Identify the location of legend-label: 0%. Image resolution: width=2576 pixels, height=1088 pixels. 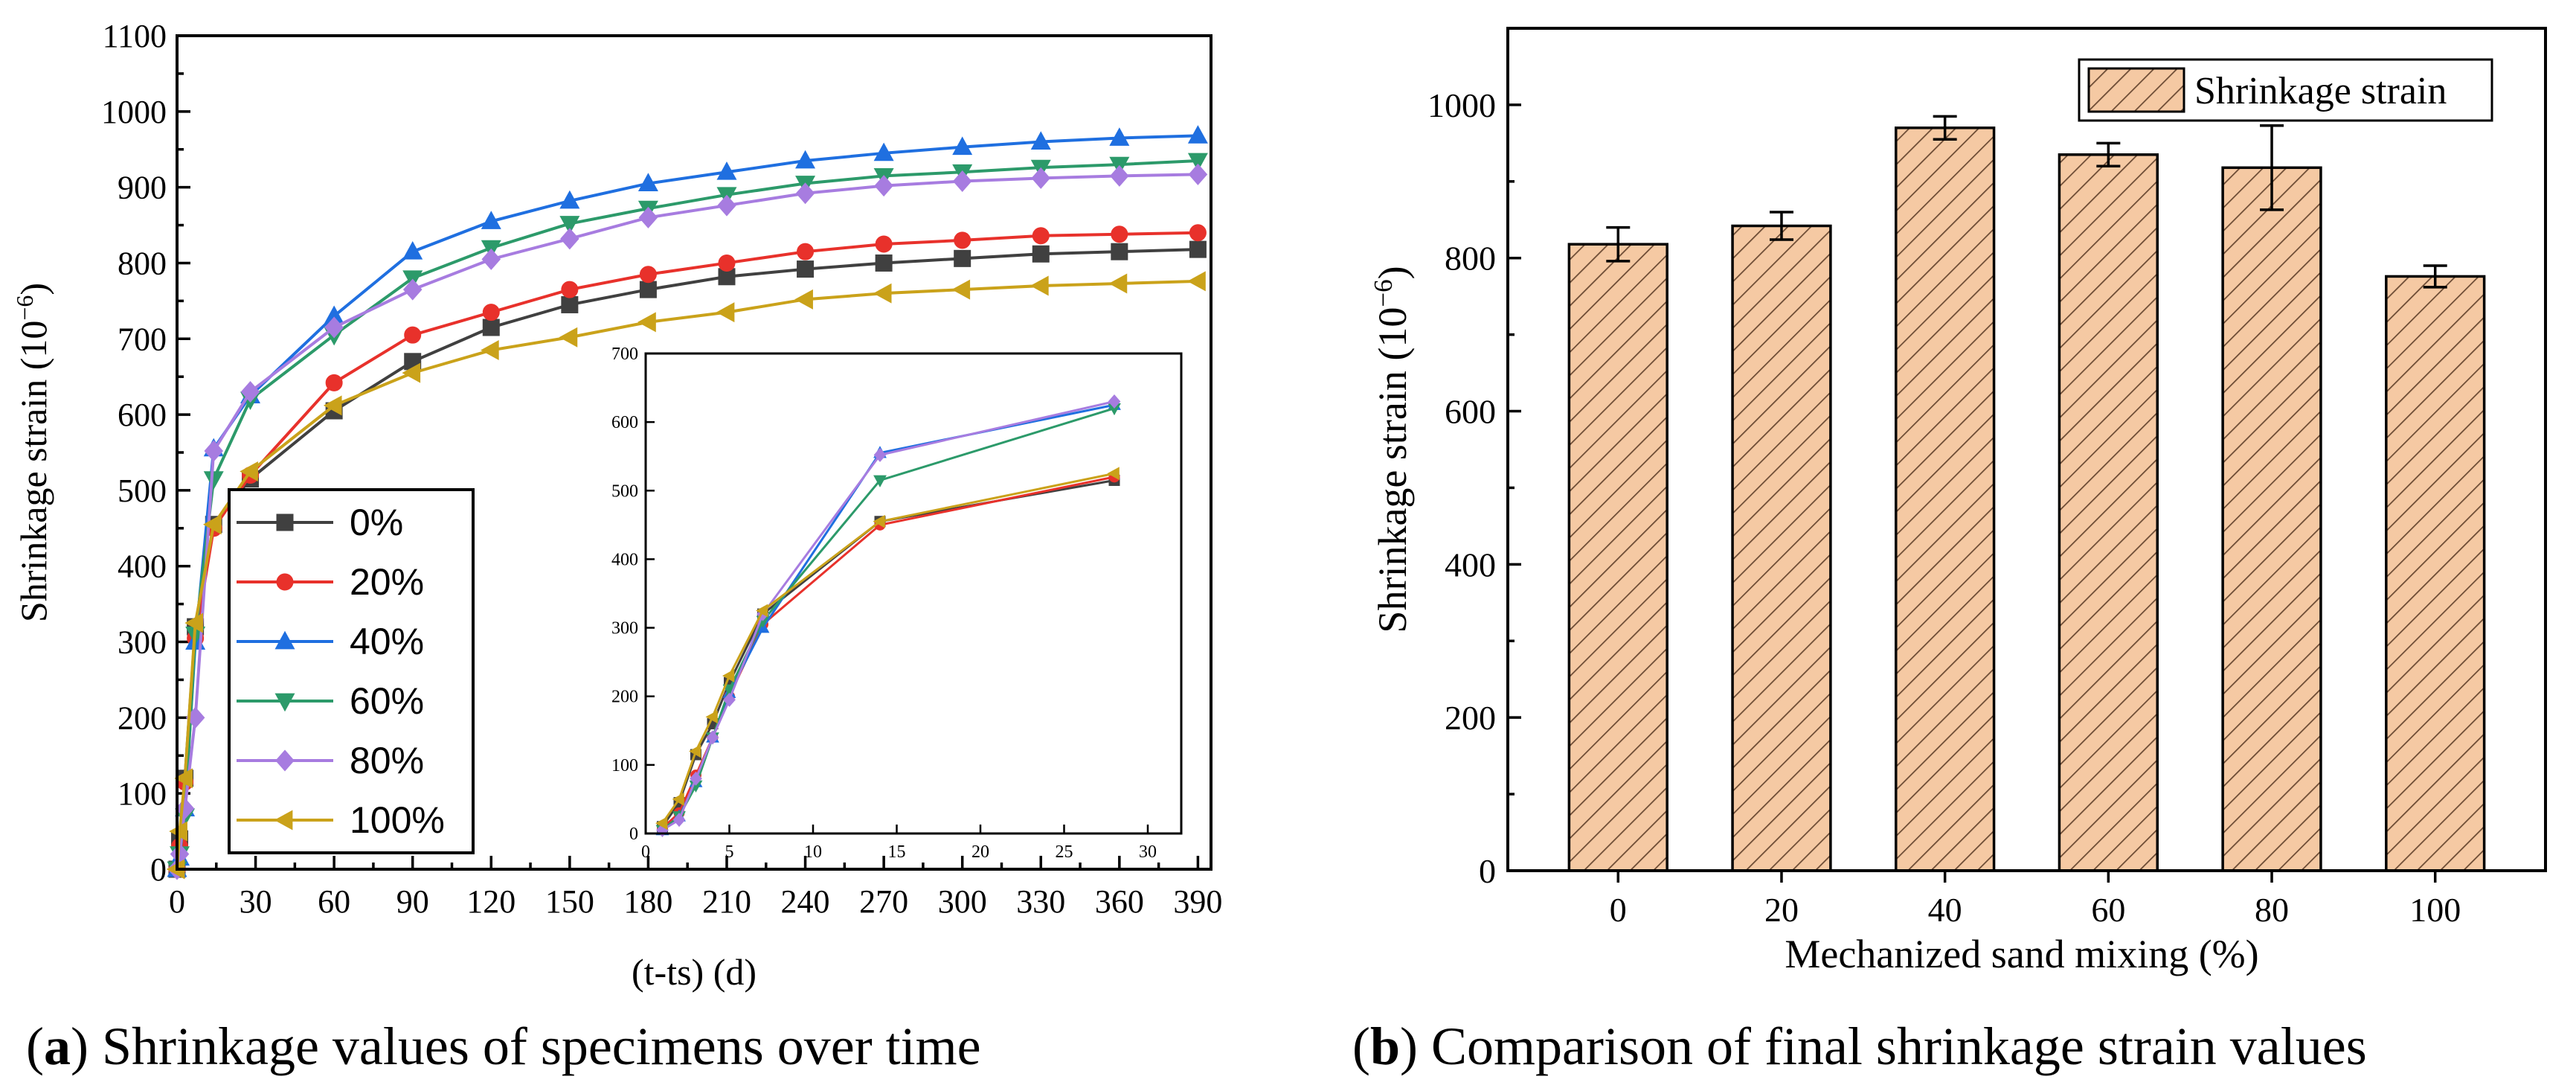
(376, 522).